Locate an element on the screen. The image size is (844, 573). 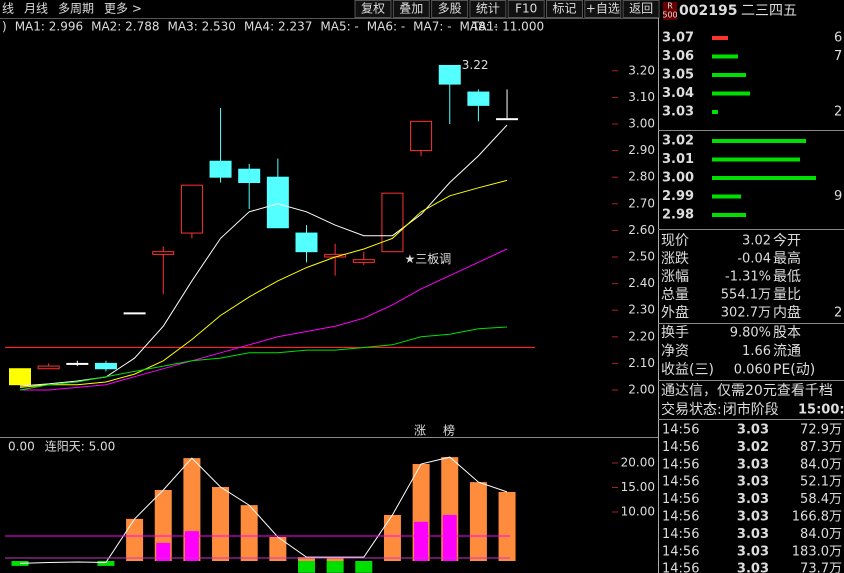
indicator-legend: 连阳天: 5.00 is located at coordinates (80, 446).